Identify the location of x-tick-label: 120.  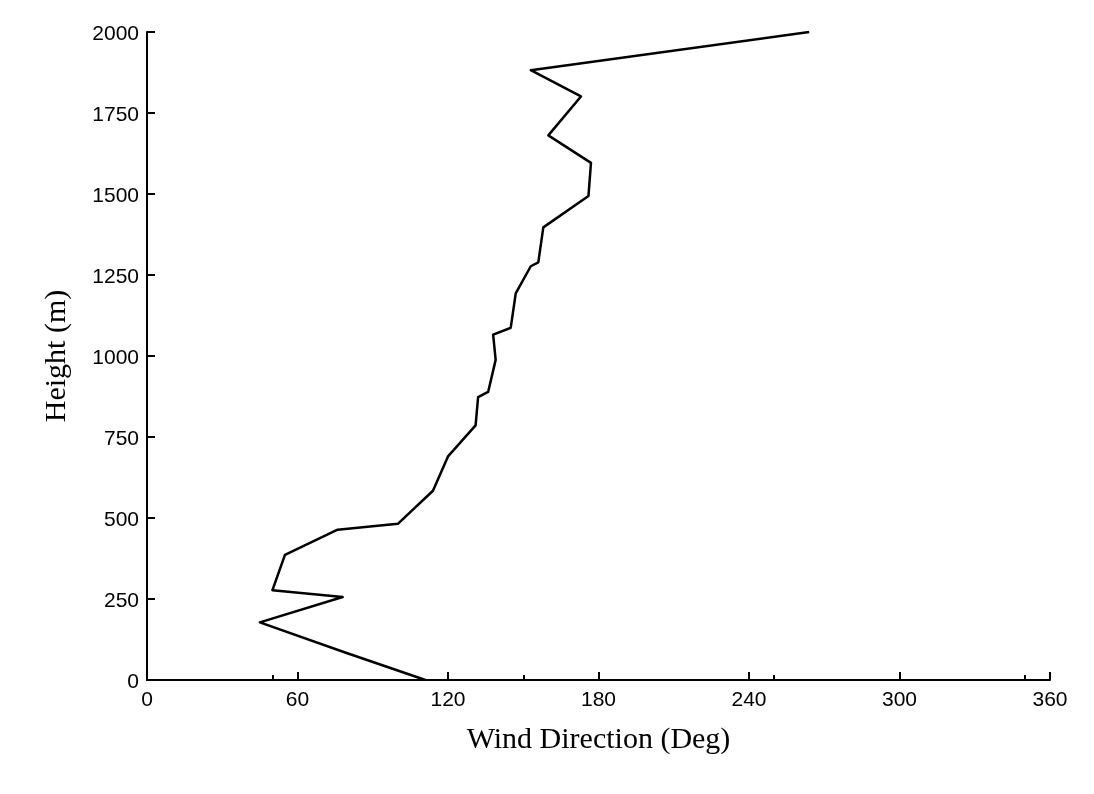
(448, 698).